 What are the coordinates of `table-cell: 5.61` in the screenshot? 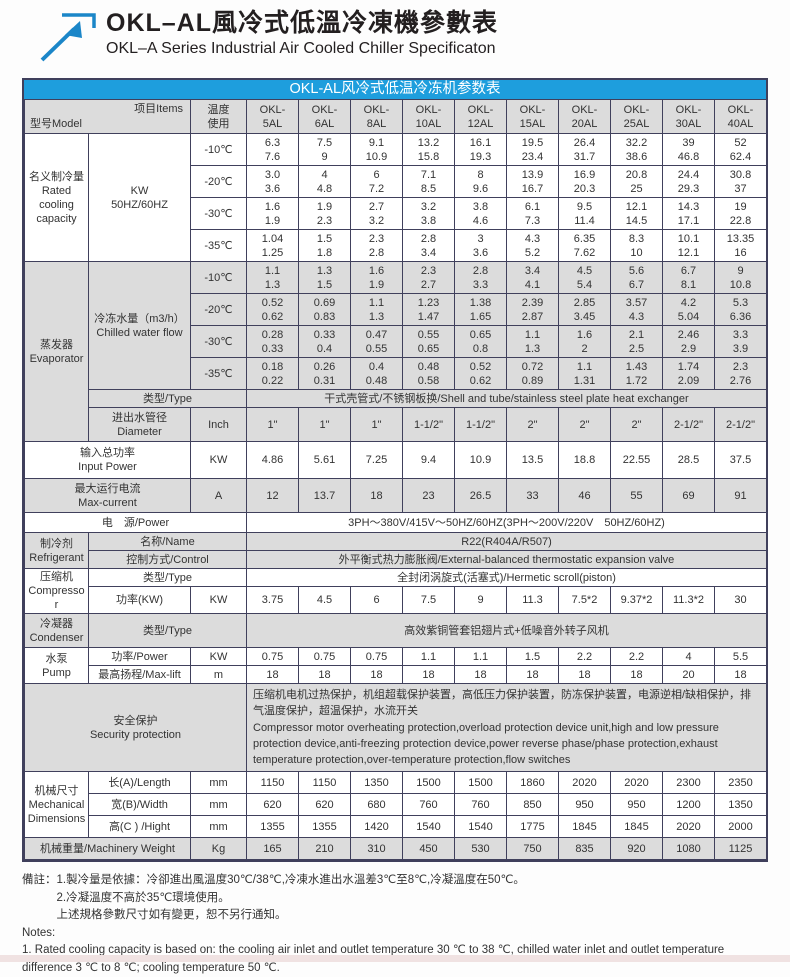 It's located at (324, 460).